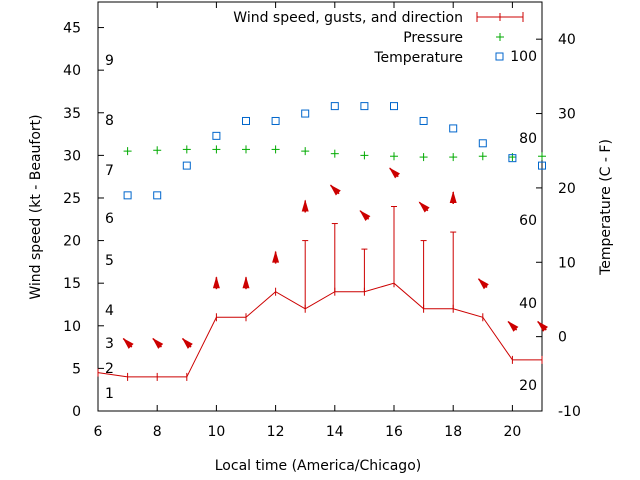 This screenshot has height=480, width=640. What do you see at coordinates (72, 242) in the screenshot?
I see `y-left-tick-label: 20` at bounding box center [72, 242].